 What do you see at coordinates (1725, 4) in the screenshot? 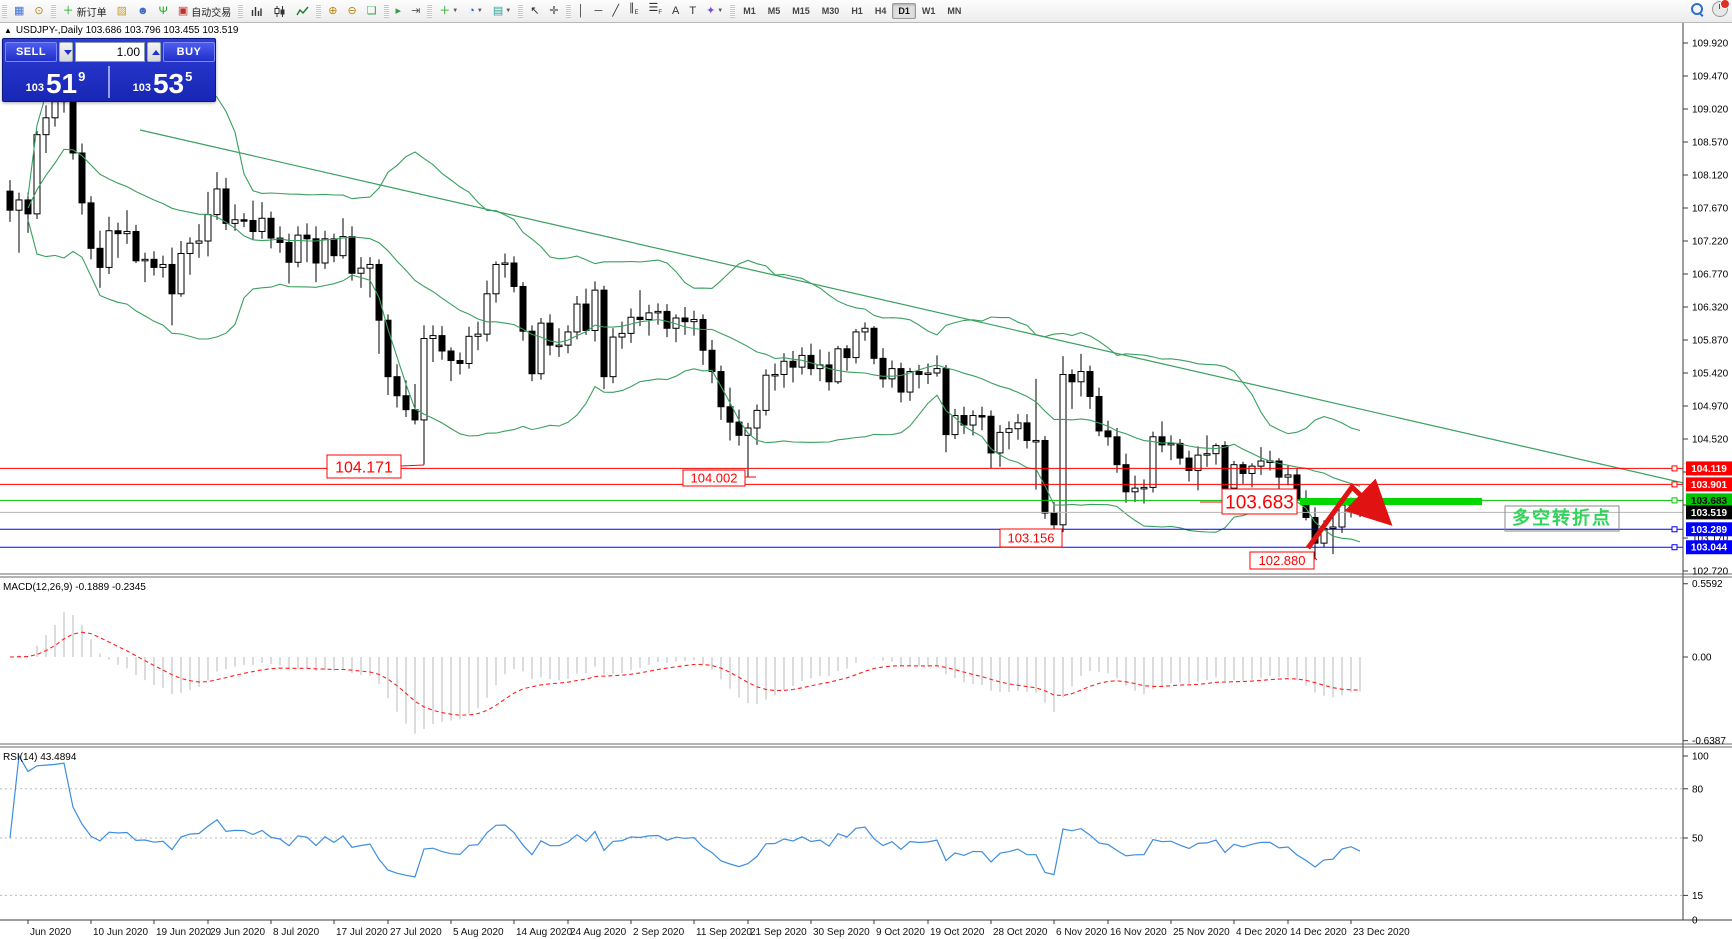
I see `notification-badge` at bounding box center [1725, 4].